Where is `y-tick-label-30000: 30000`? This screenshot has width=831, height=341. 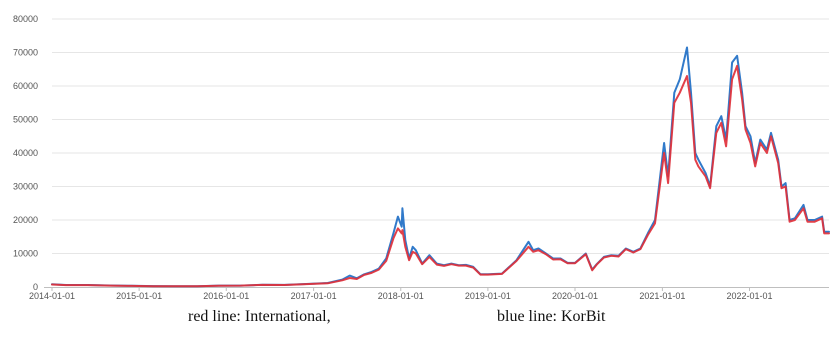
y-tick-label-30000: 30000 is located at coordinates (25, 187).